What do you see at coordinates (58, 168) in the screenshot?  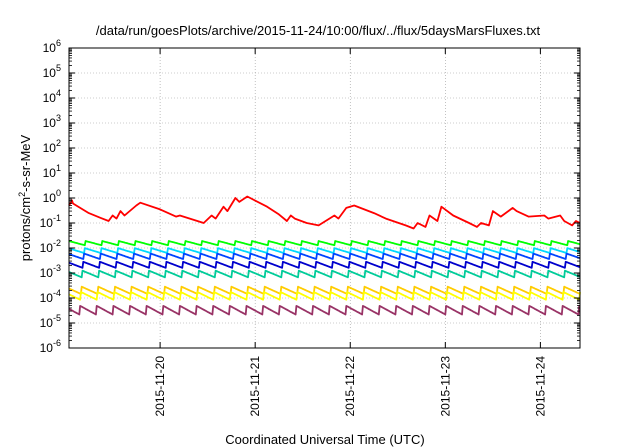 I see `y-tick-exponent: 1` at bounding box center [58, 168].